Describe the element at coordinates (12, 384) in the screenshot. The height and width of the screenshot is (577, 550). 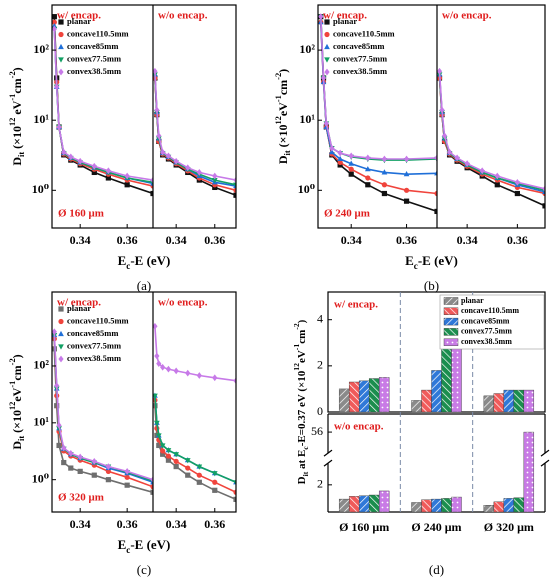
I see `y-axis-label-part: -1` at that location.